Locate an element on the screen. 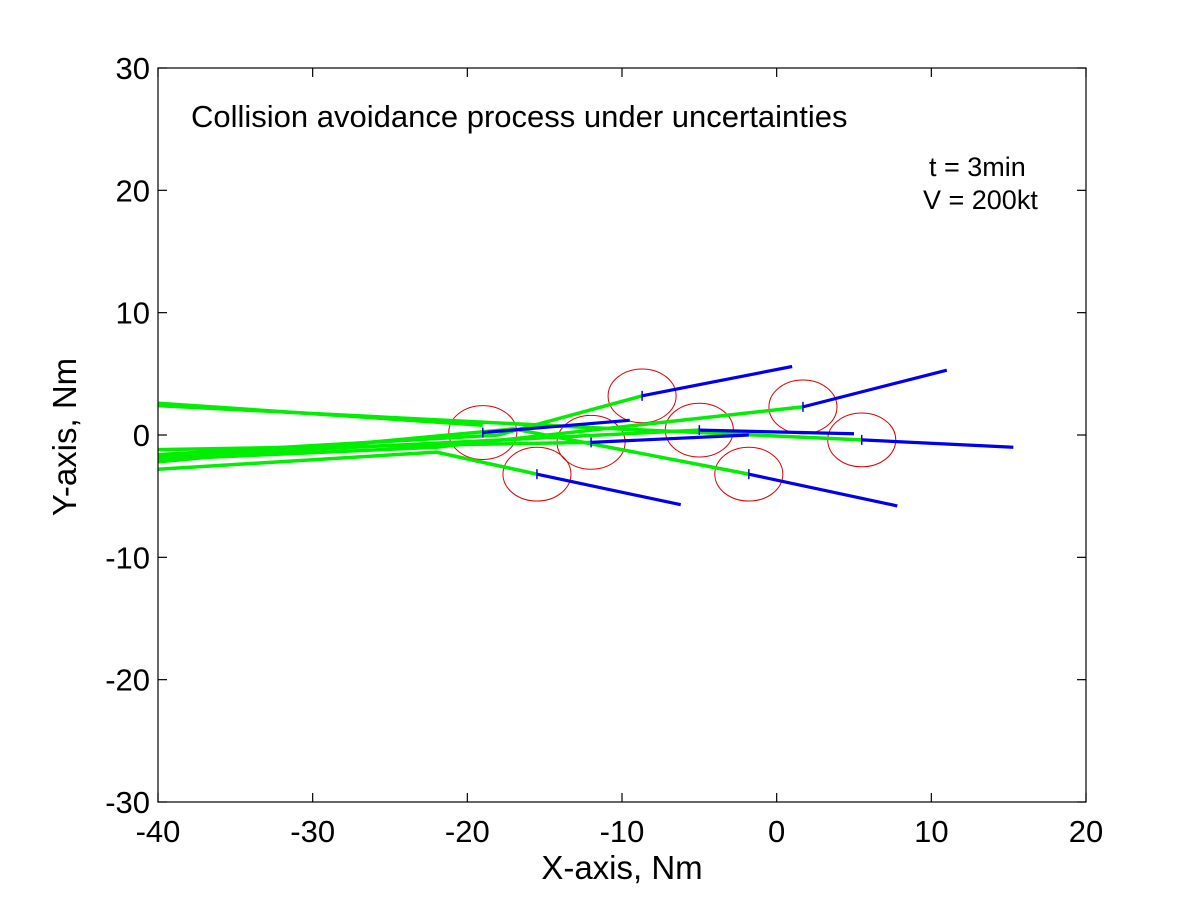  x-axis-title: X-axis, Nm is located at coordinates (621, 867).